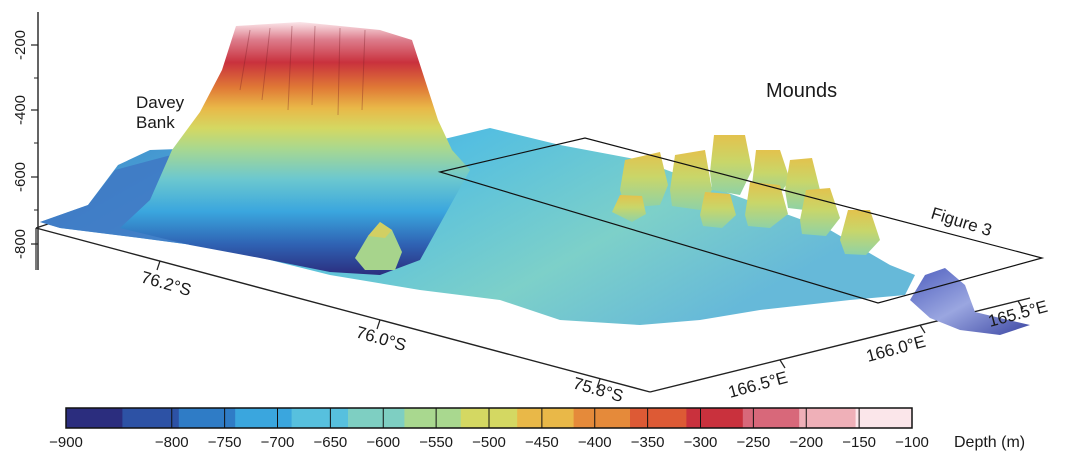  What do you see at coordinates (383, 442) in the screenshot?
I see `colorbar-tick-label: −600` at bounding box center [383, 442].